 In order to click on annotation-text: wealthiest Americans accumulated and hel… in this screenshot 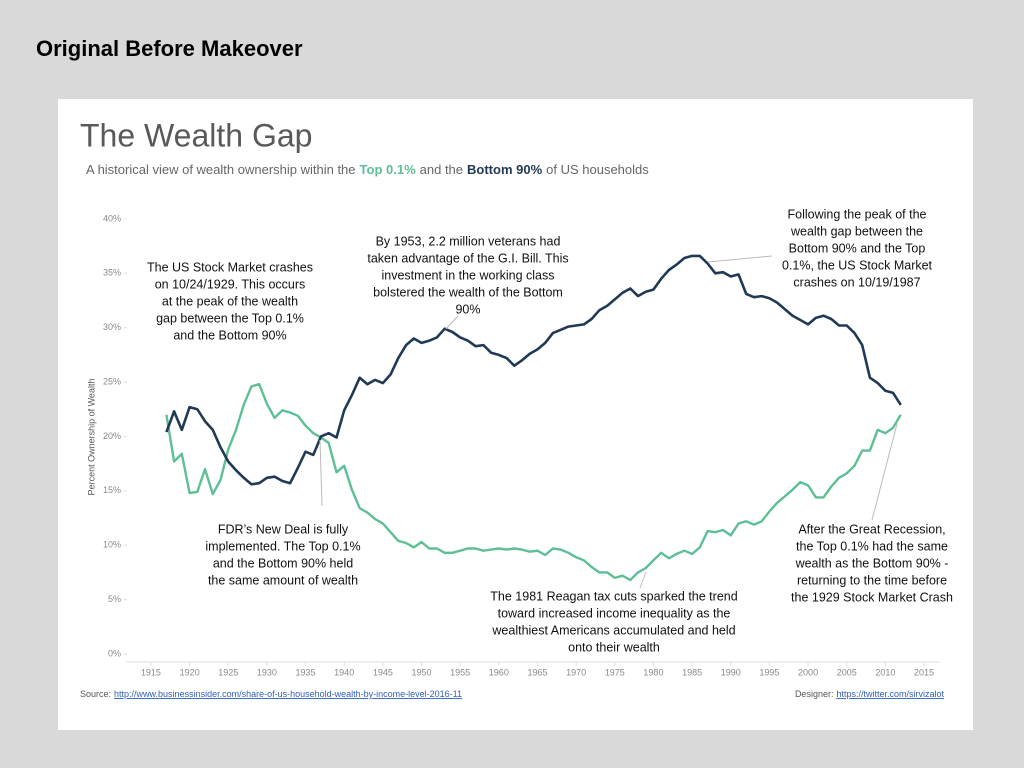, I will do `click(613, 630)`.